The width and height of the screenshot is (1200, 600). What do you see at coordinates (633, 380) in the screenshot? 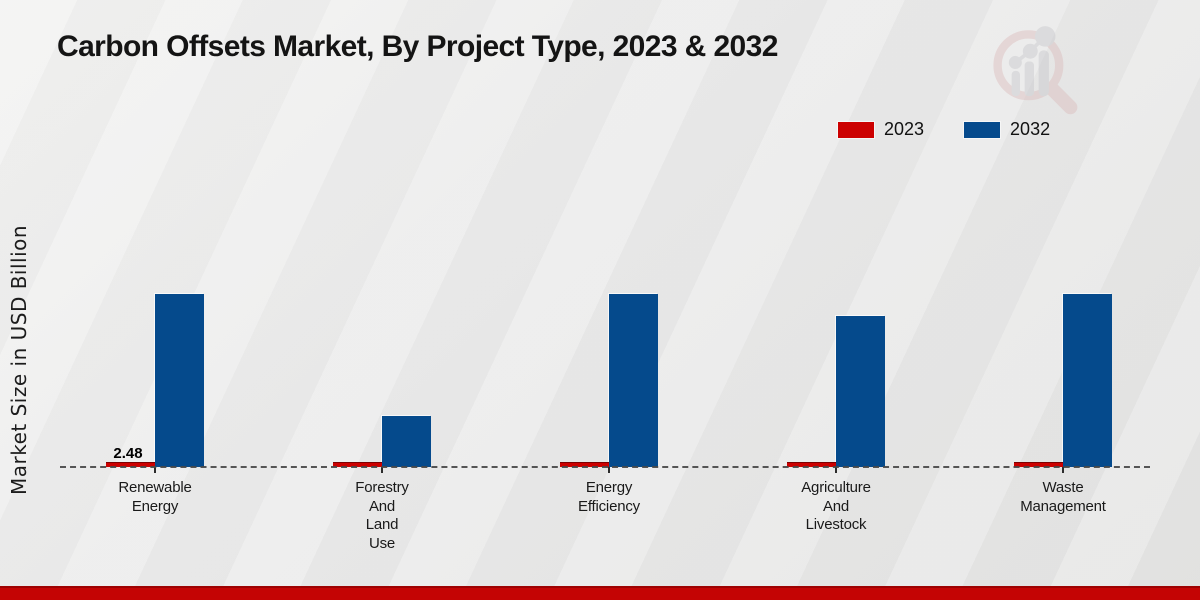
I see `bar-2032-energy-efficiency` at bounding box center [633, 380].